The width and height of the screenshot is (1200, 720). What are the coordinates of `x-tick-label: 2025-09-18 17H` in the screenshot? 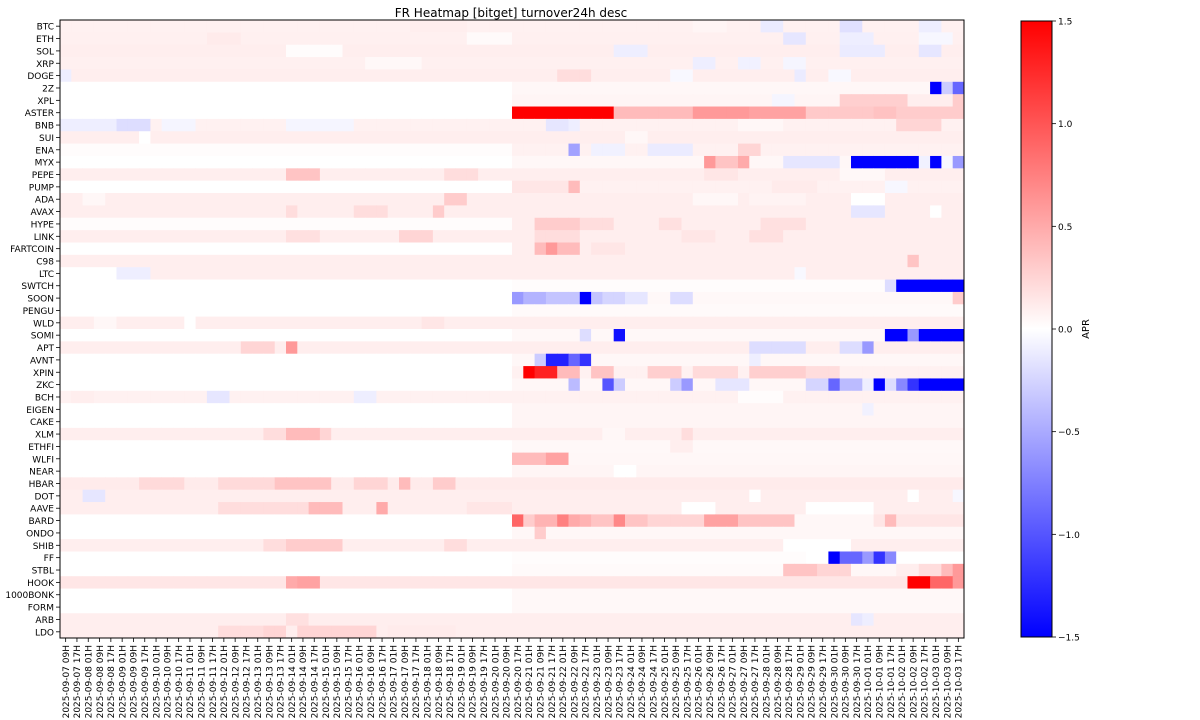 It's located at (451, 681).